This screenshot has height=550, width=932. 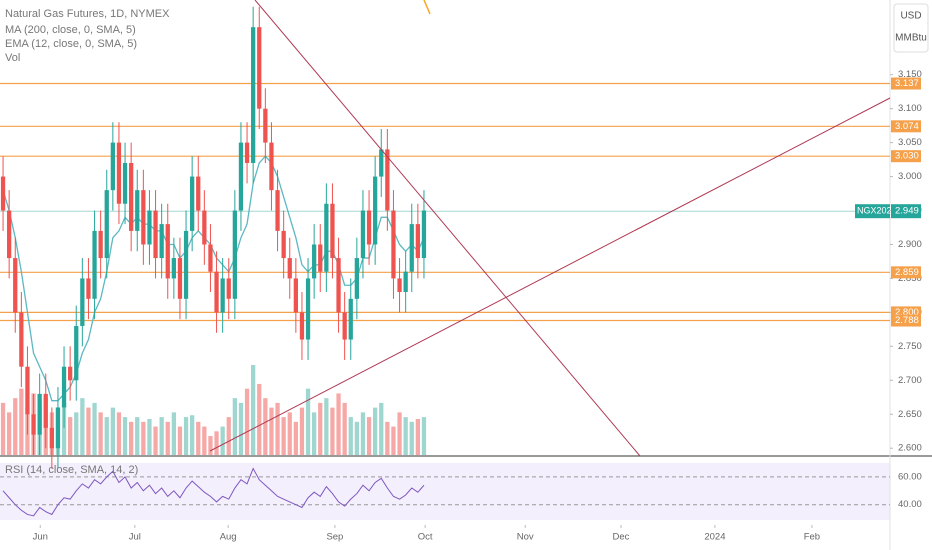 I want to click on level-label: 3.137, so click(x=907, y=83).